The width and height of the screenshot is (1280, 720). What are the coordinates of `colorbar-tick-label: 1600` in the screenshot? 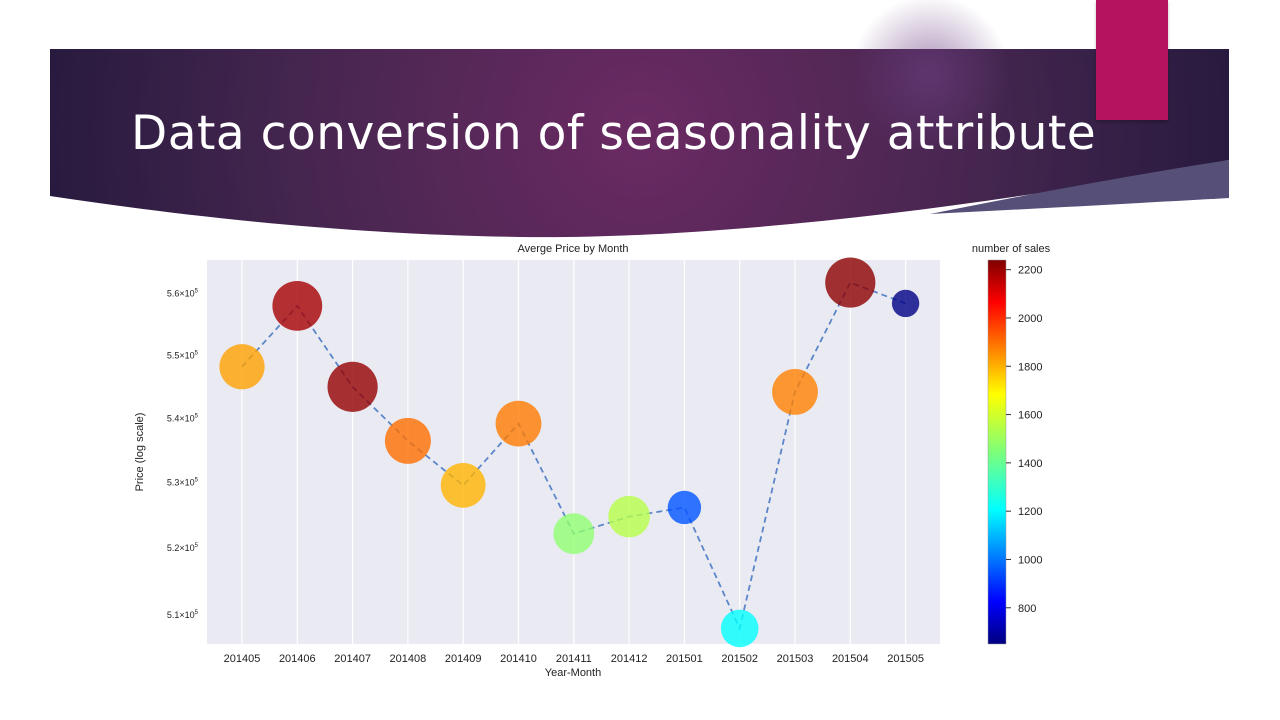 It's located at (1030, 416).